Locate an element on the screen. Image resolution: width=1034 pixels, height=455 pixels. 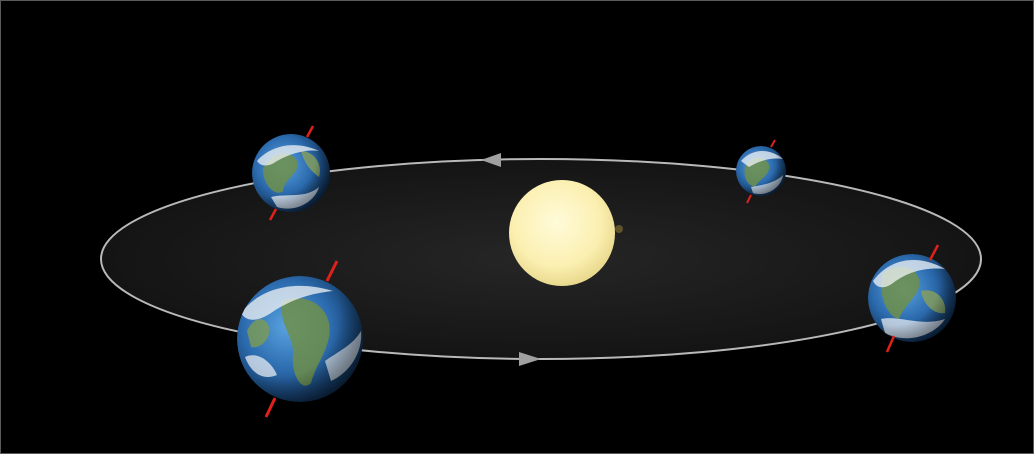
earth-icon-top-left is located at coordinates (291, 173).